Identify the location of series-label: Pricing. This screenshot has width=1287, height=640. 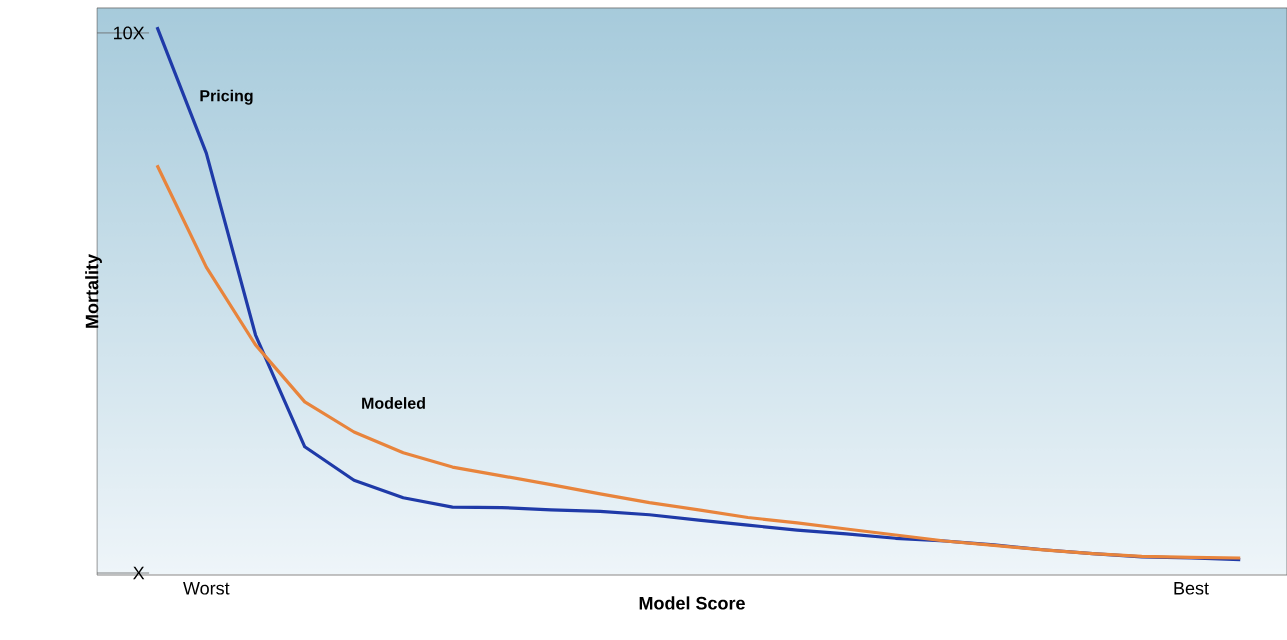
(226, 97).